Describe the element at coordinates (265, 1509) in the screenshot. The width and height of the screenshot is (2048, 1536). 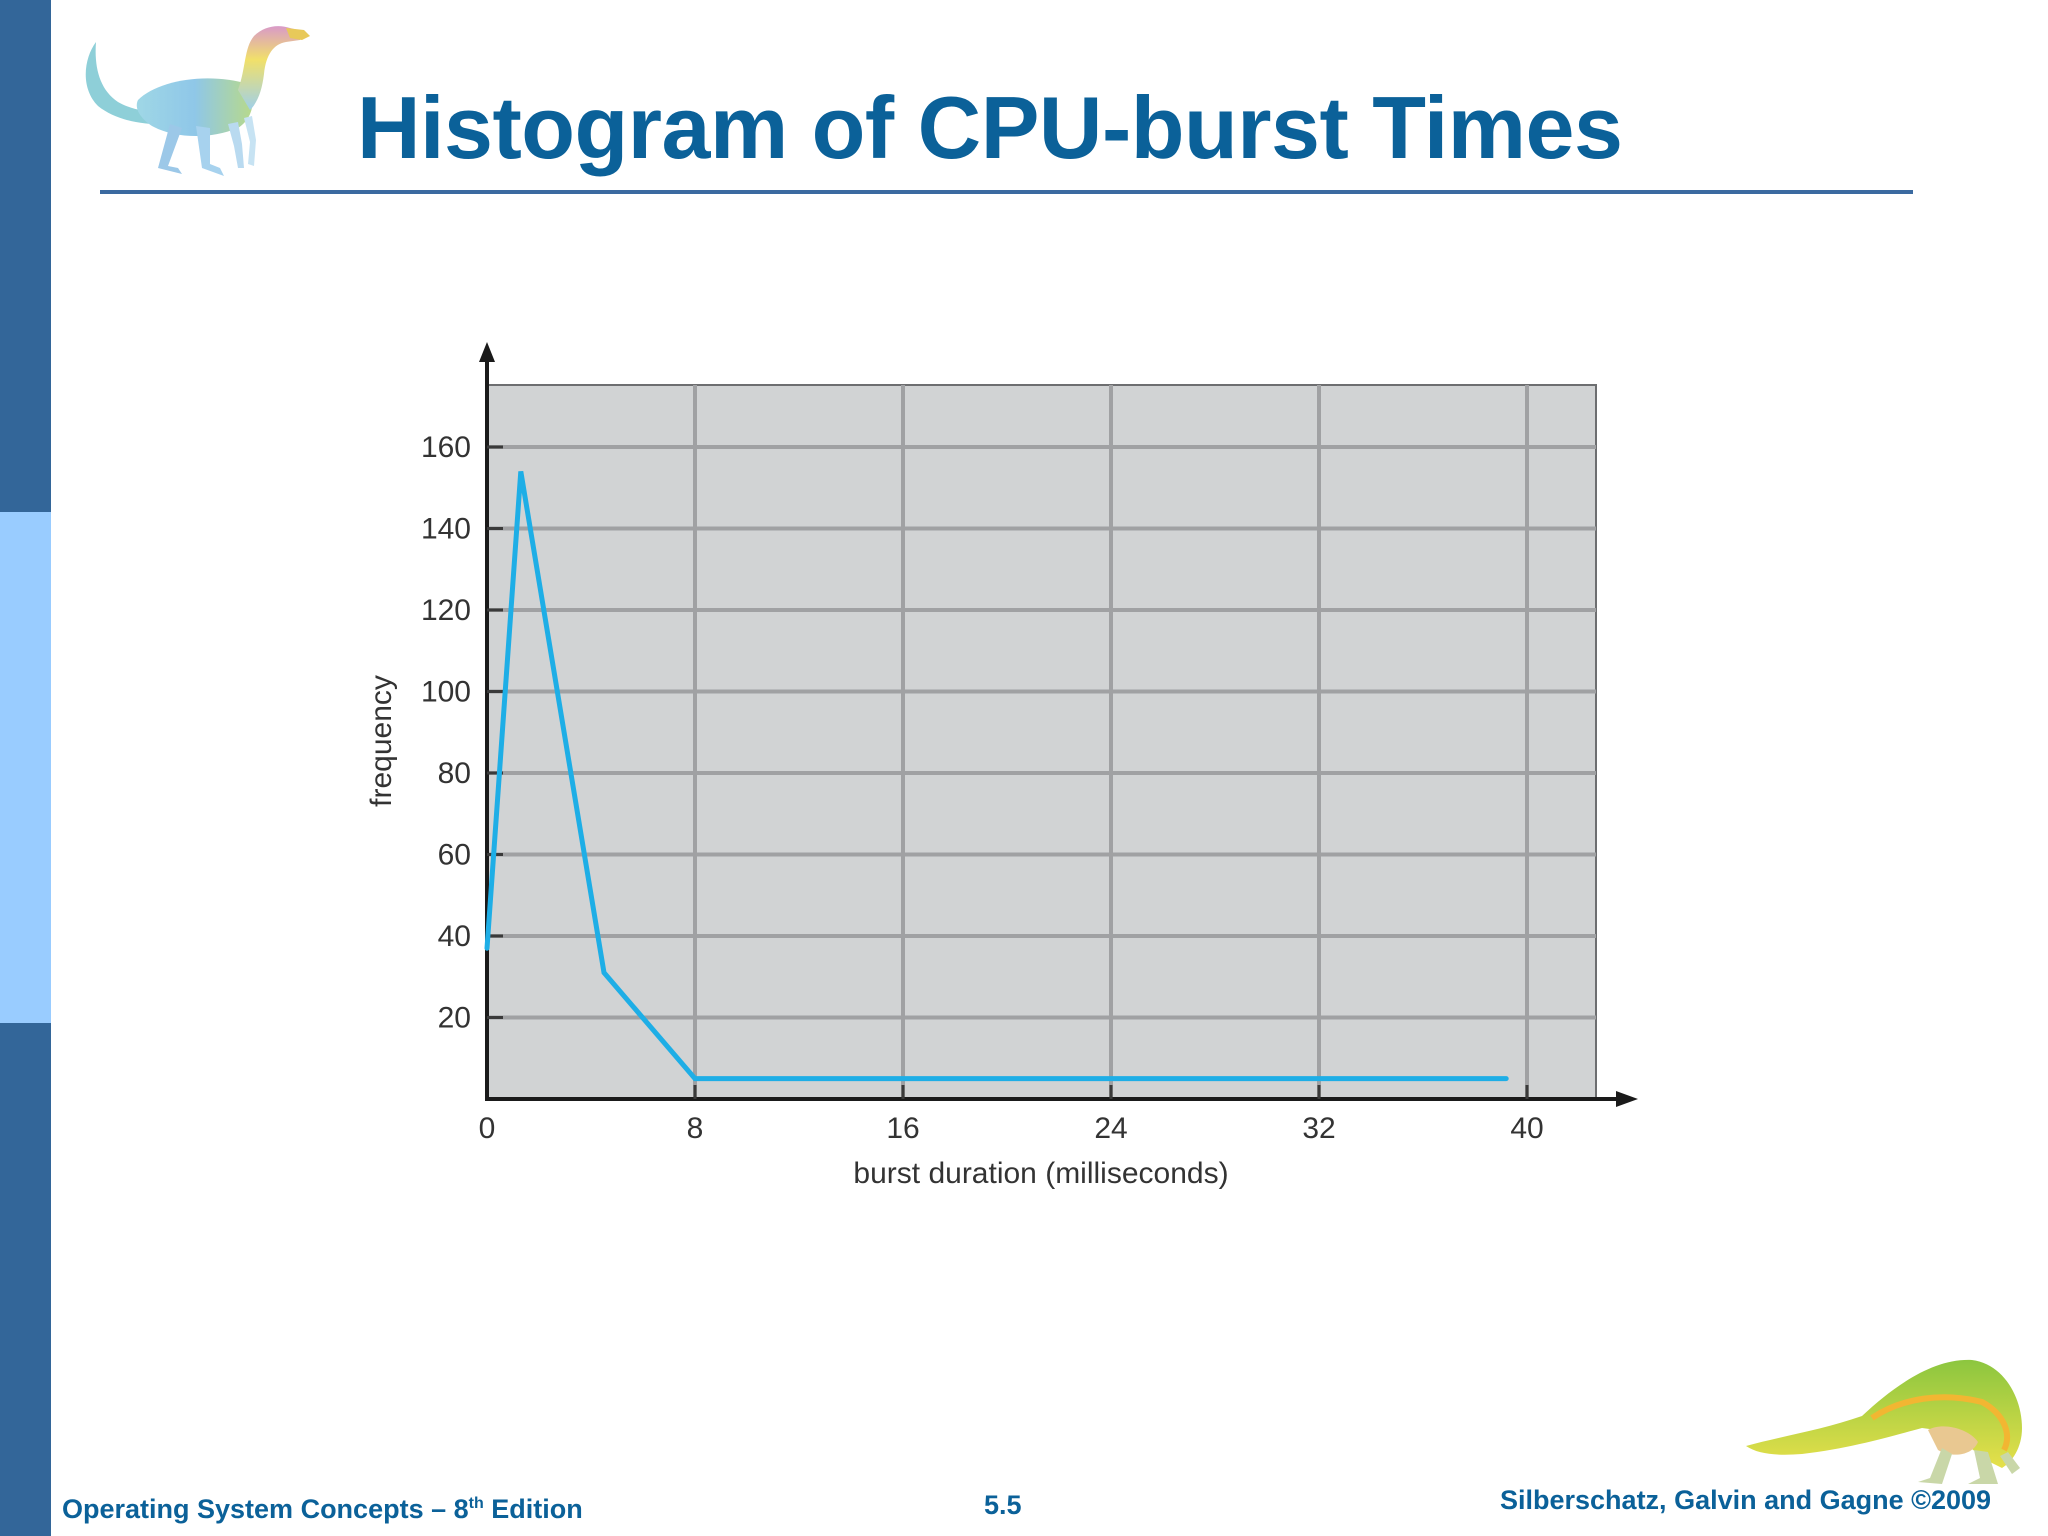
I see `footer-book-title-prefix: Operating System Concepts – 8` at that location.